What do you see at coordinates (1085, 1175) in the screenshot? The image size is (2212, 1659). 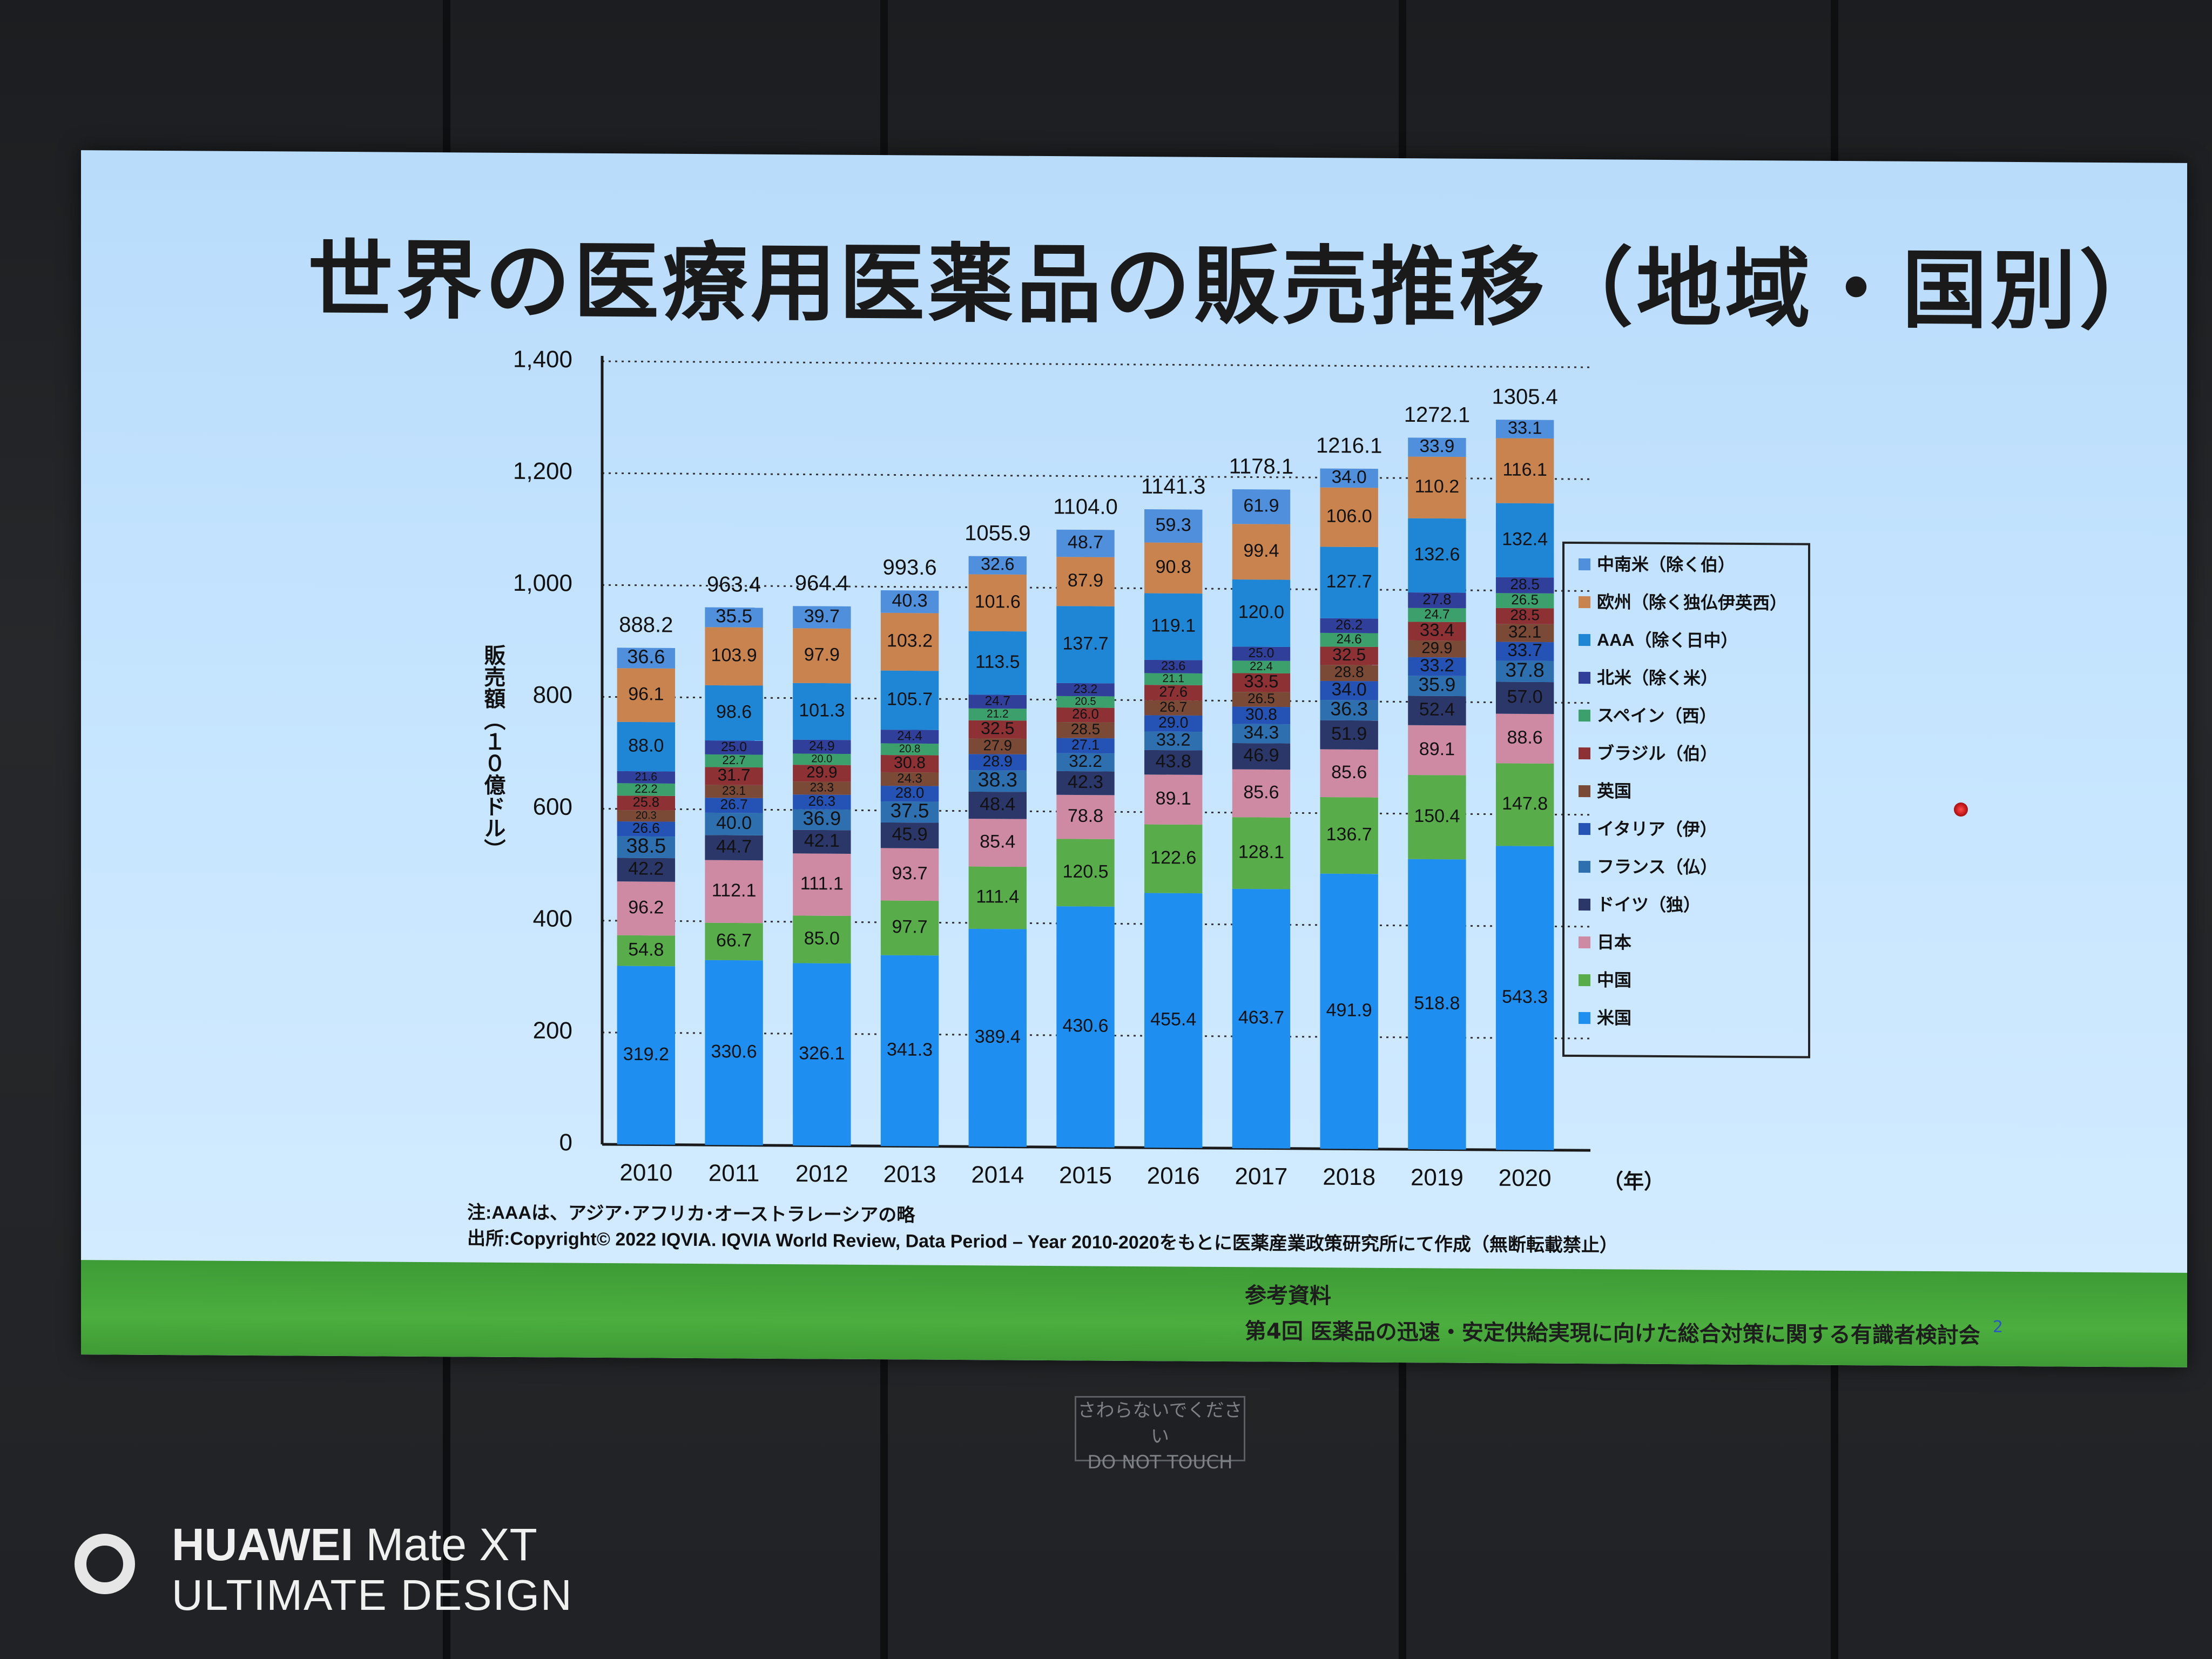 I see `x-tick-label: 2015` at bounding box center [1085, 1175].